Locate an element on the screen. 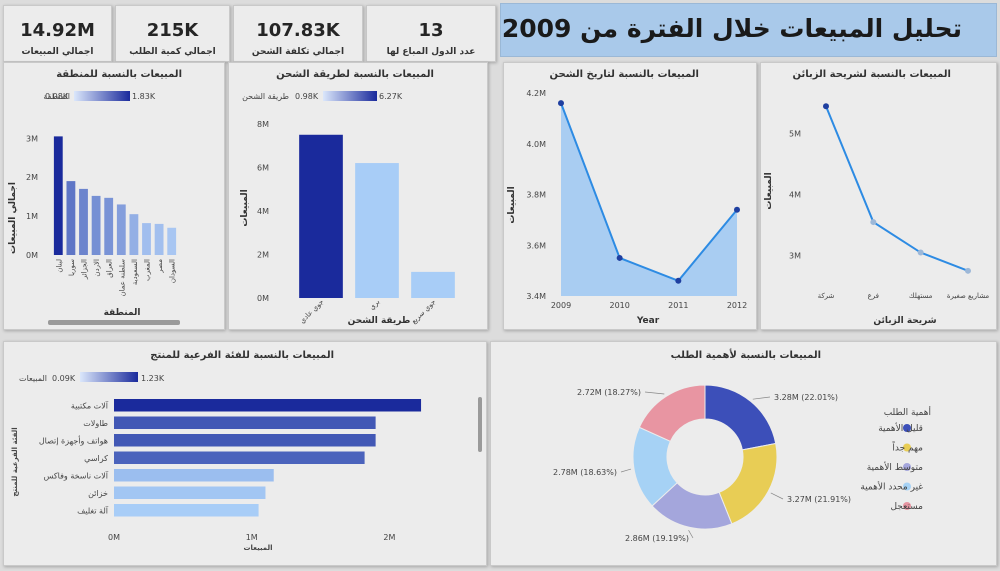 This screenshot has width=1000, height=571. x-tick-label: سلطنة عمان is located at coordinates (122, 278).